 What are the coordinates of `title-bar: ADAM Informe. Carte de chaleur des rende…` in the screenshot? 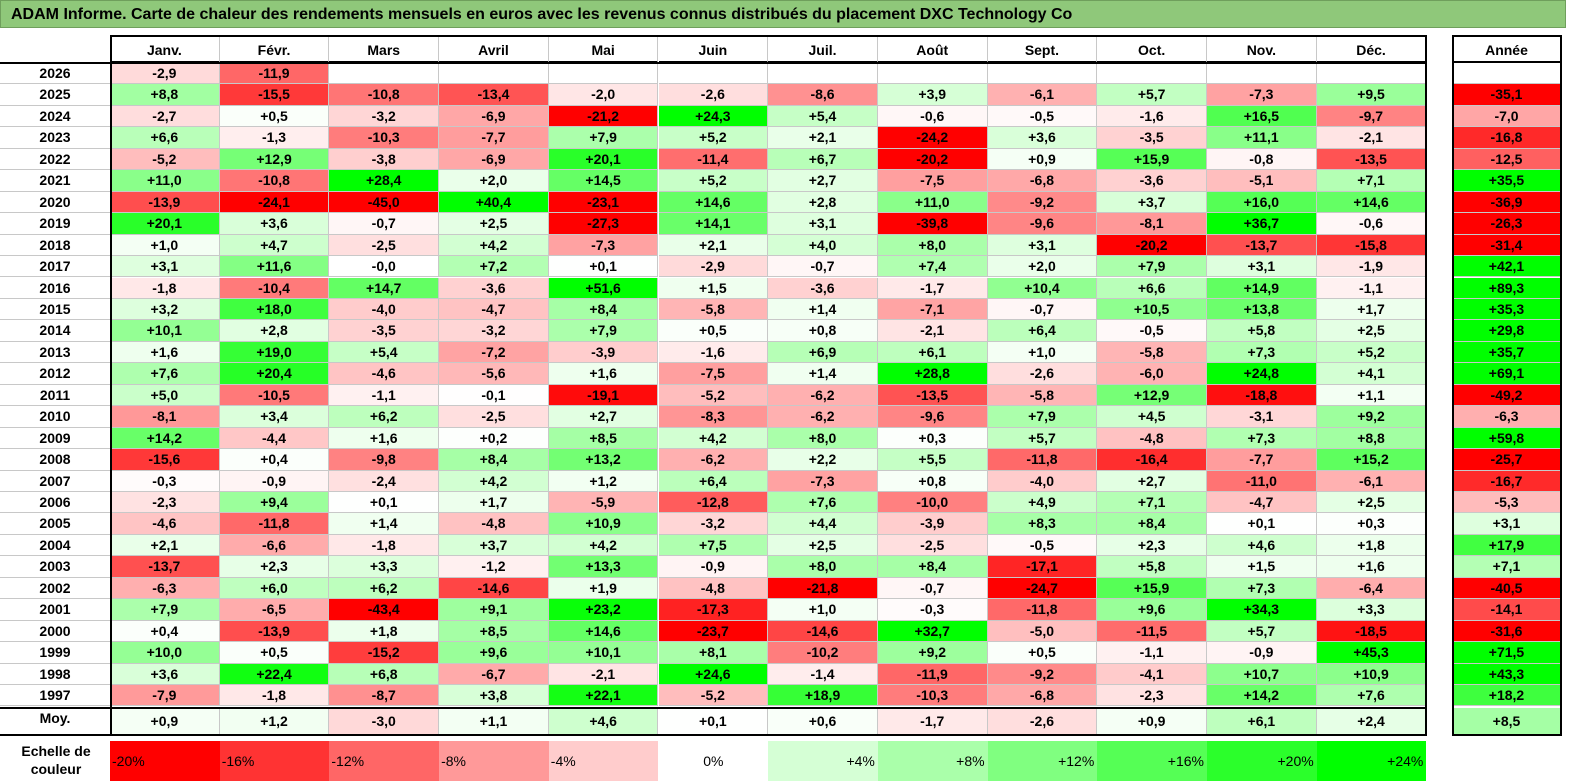 It's located at (783, 14).